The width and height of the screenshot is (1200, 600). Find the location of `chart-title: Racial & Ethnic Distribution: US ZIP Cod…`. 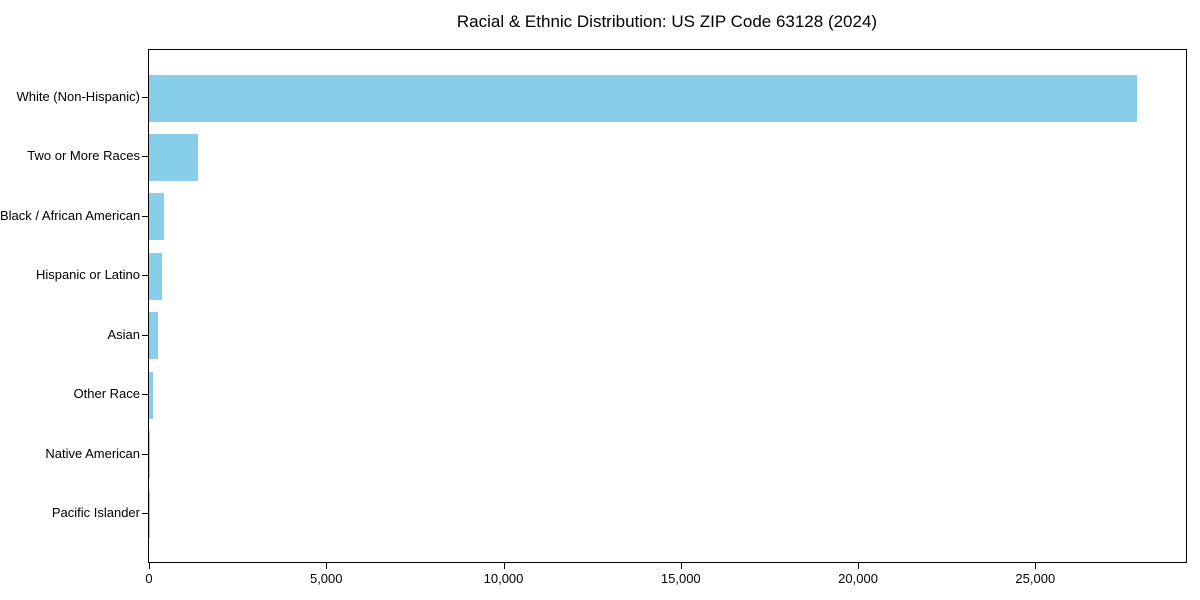

chart-title: Racial & Ethnic Distribution: US ZIP Cod… is located at coordinates (667, 21).